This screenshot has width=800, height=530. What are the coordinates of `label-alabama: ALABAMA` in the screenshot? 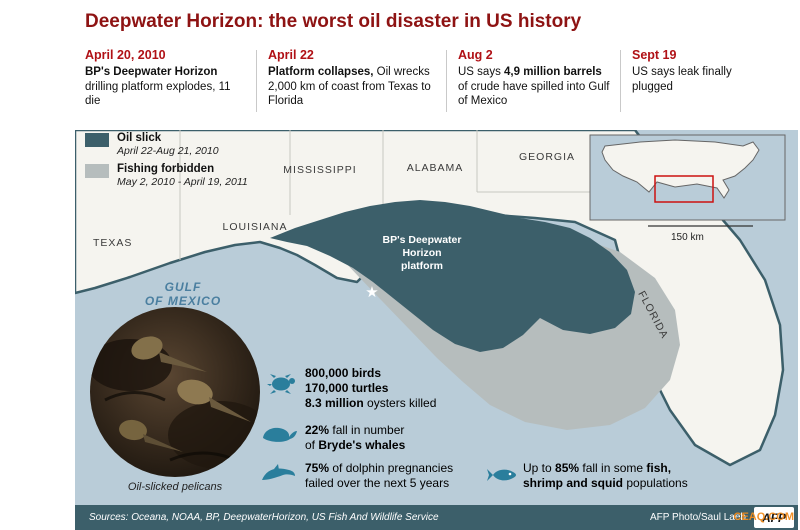 It's located at (435, 168).